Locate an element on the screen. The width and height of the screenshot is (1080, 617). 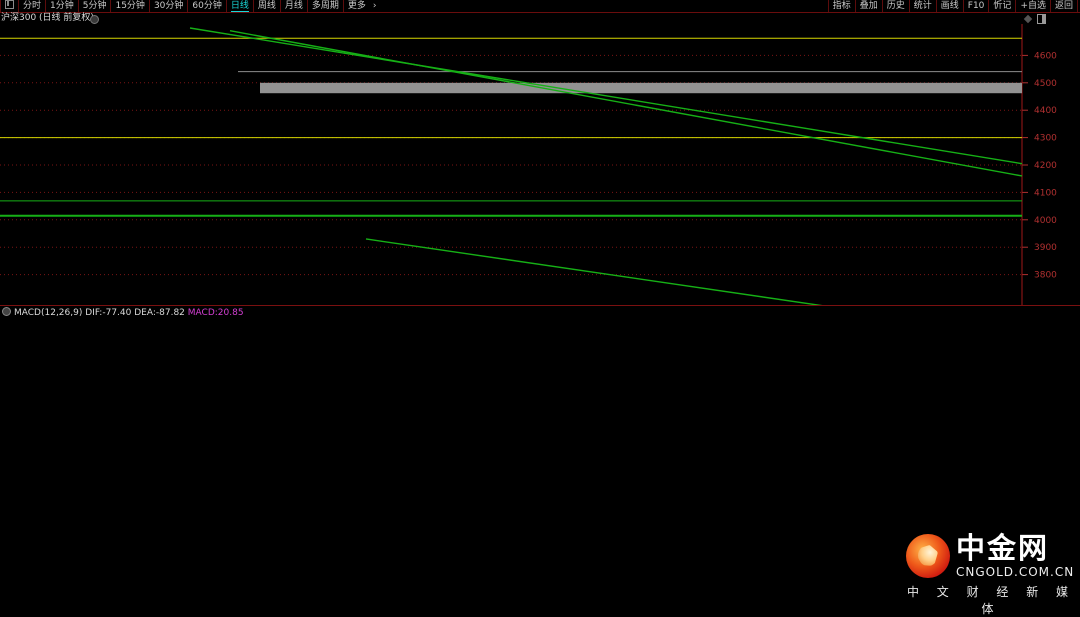
period-more: 更多 is located at coordinates (356, 6).